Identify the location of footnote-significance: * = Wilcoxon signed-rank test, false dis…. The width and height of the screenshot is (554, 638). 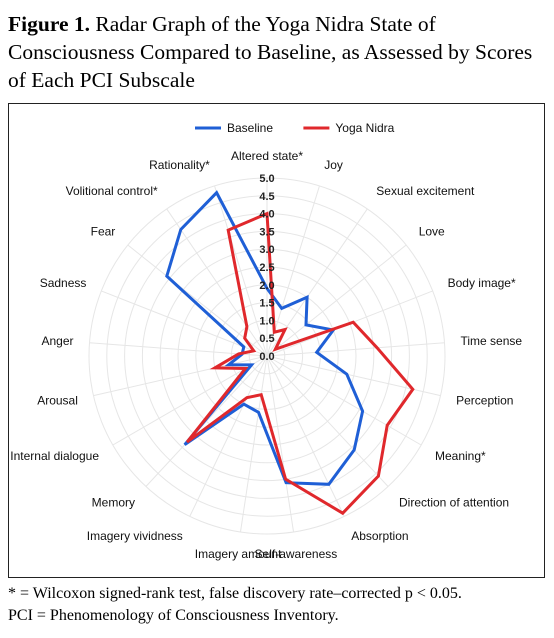
(235, 593).